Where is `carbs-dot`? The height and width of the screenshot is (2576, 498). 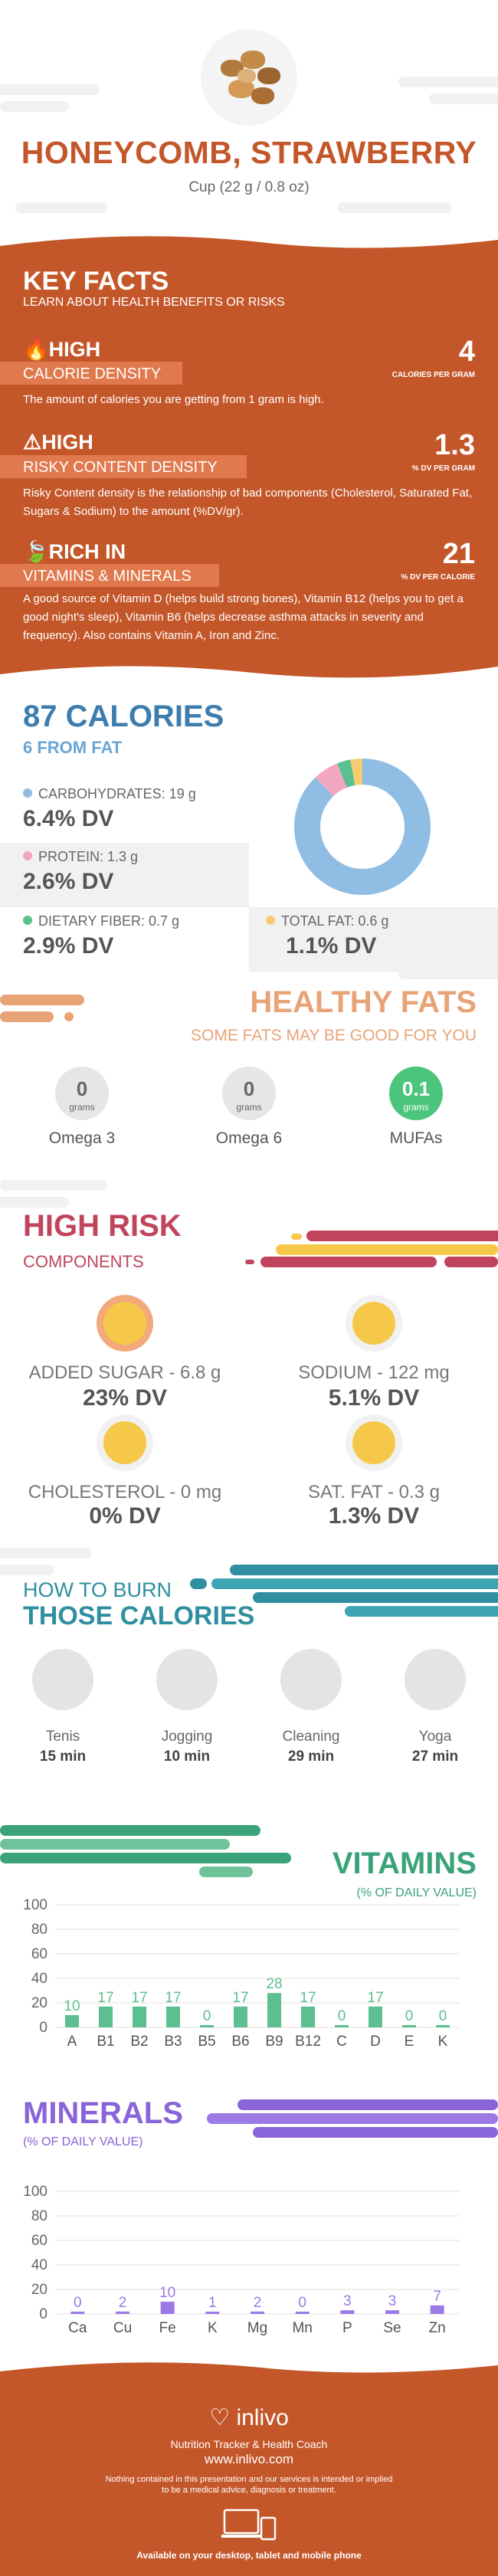 carbs-dot is located at coordinates (28, 793).